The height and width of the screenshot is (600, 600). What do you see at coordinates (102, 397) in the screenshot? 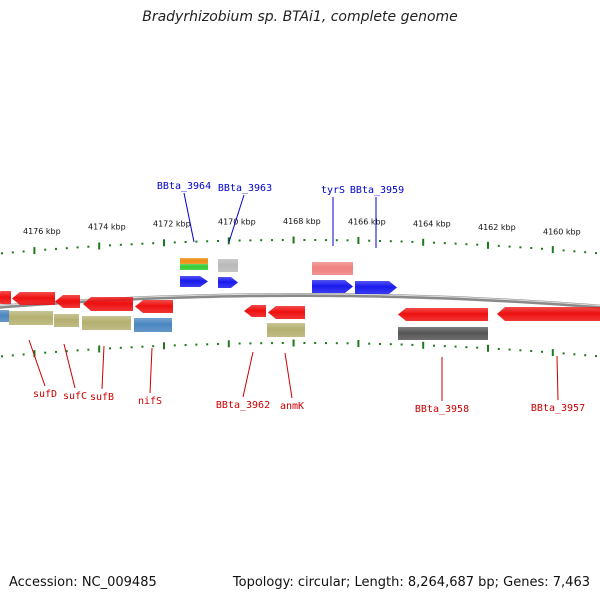
I see `gene-label-sufb: sufB` at bounding box center [102, 397].